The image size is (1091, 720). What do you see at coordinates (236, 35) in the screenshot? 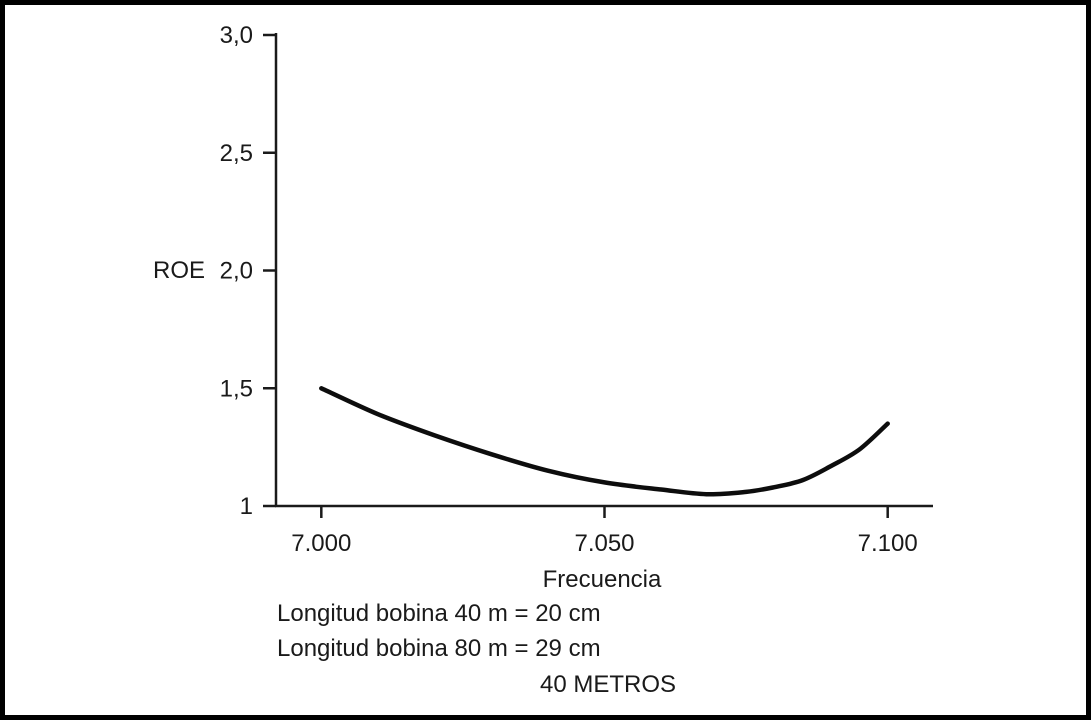
I see `y-tick-label: 3,0` at bounding box center [236, 35].